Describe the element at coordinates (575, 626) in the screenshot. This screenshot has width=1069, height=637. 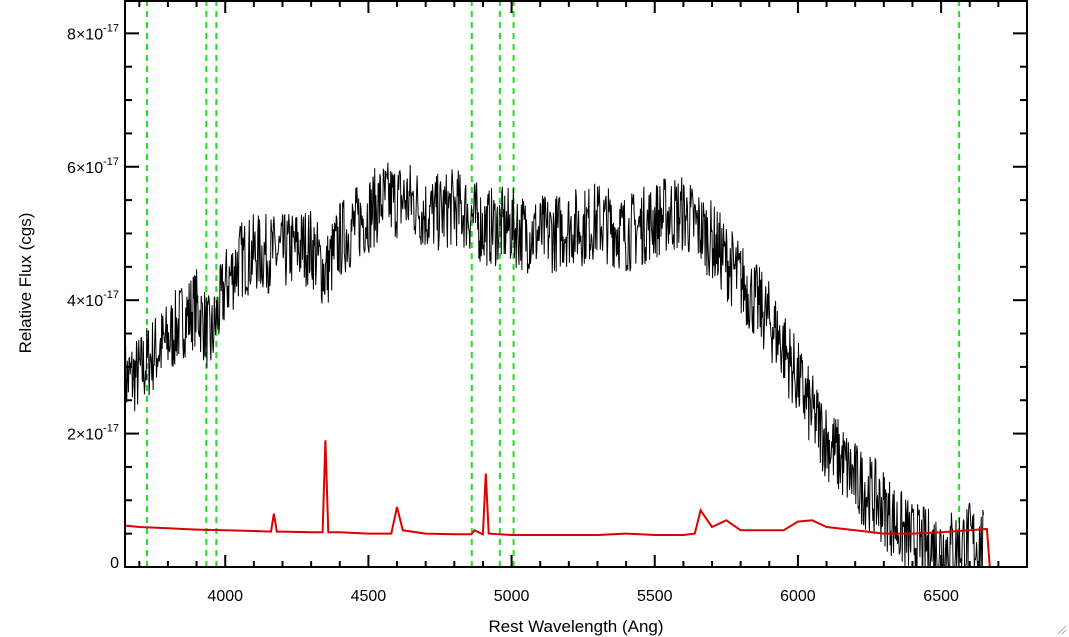
I see `x-axis-label: Rest Wavelength (Ang)` at that location.